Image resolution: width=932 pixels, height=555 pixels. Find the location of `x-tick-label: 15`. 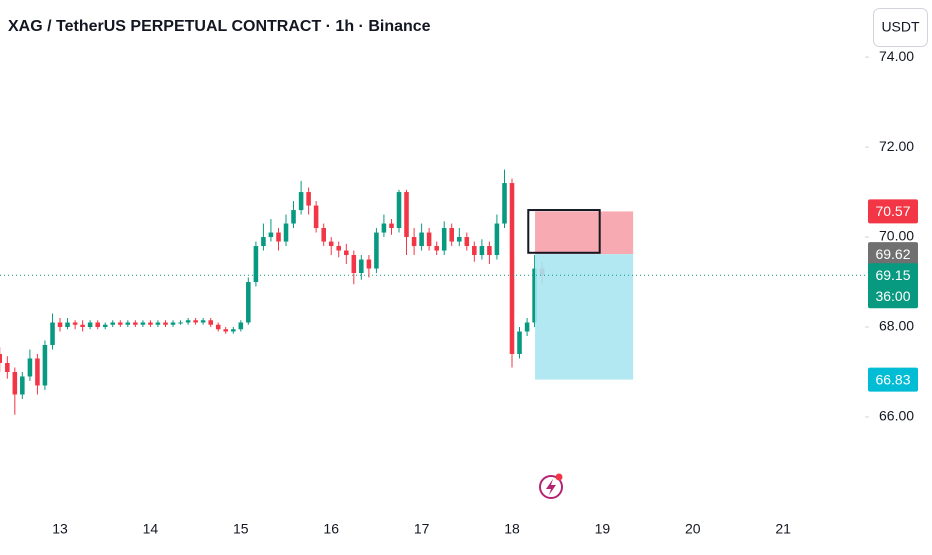

x-tick-label: 15 is located at coordinates (241, 529).